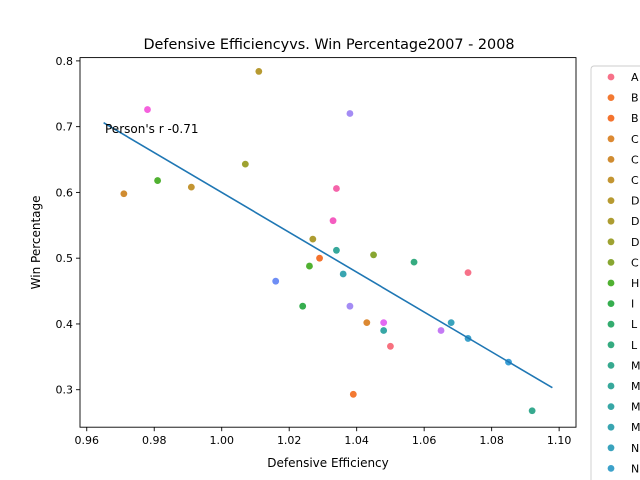  I want to click on x-tick-label: 0.96, so click(86, 440).